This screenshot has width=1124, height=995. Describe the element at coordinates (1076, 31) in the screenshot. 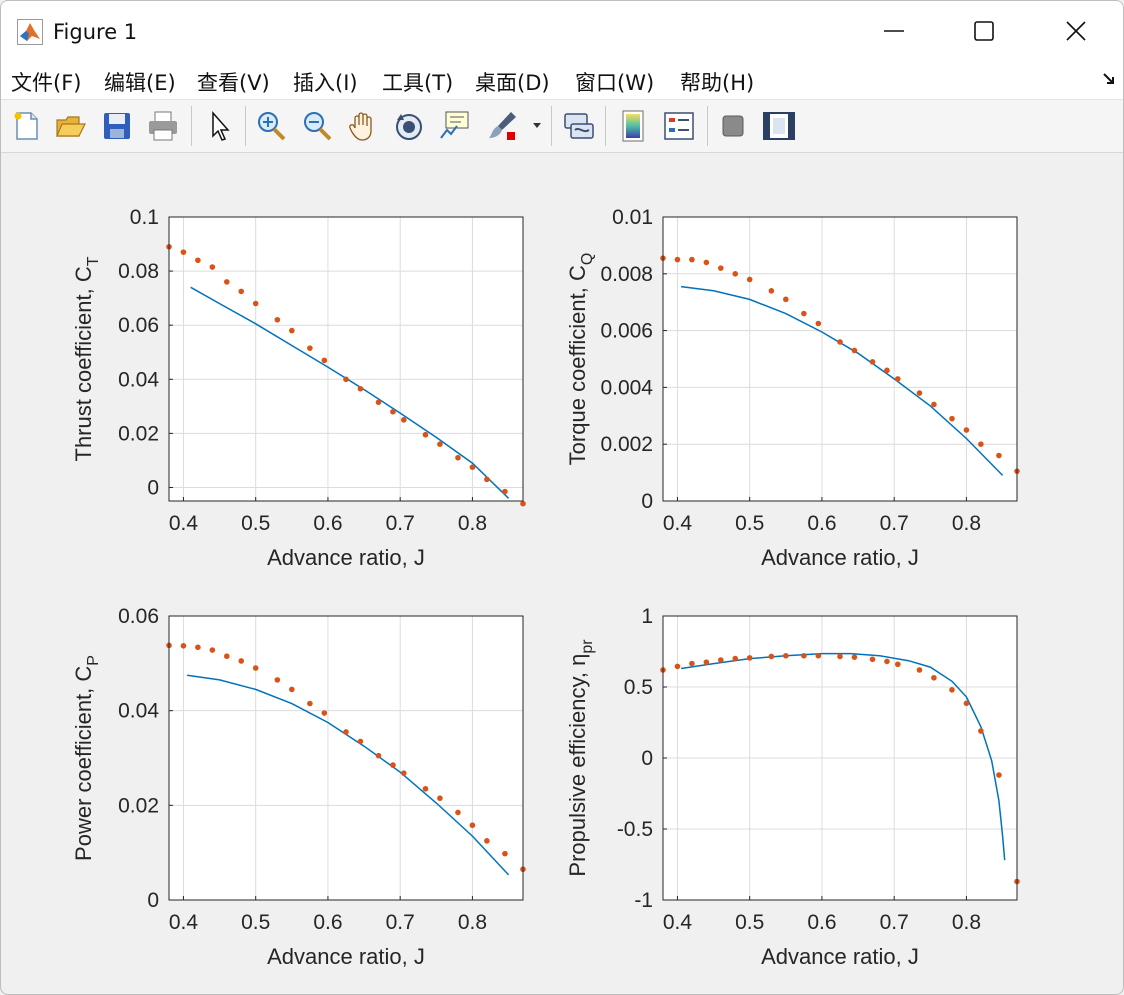

I see `close-button` at that location.